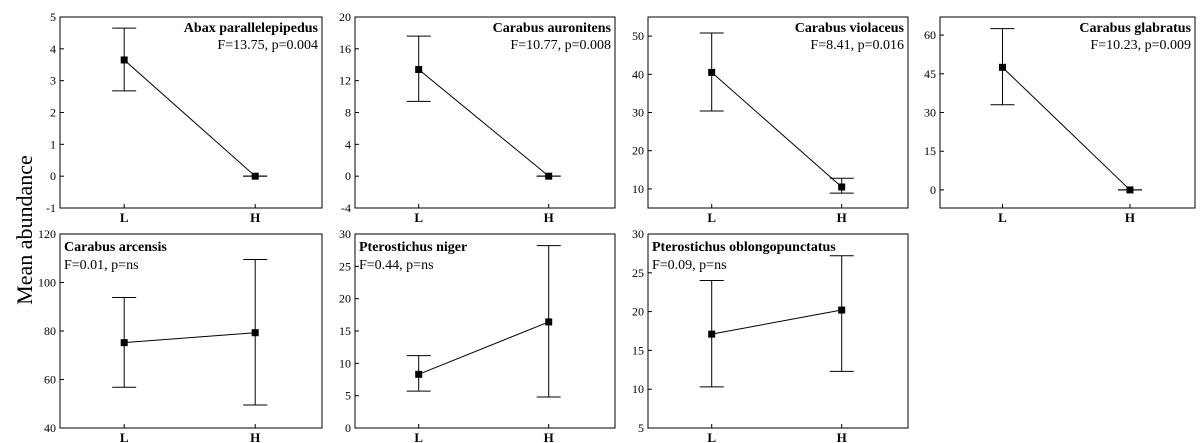  I want to click on y-tick-label: 50, so click(638, 36).